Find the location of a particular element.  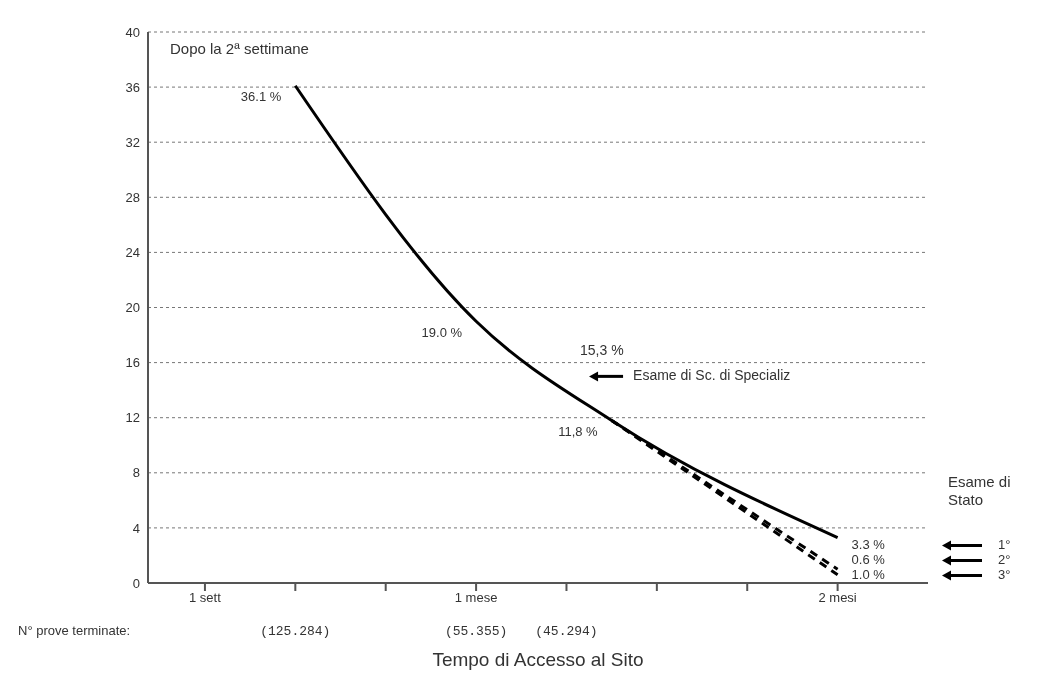

text: Esame di Stato is located at coordinates (979, 490).